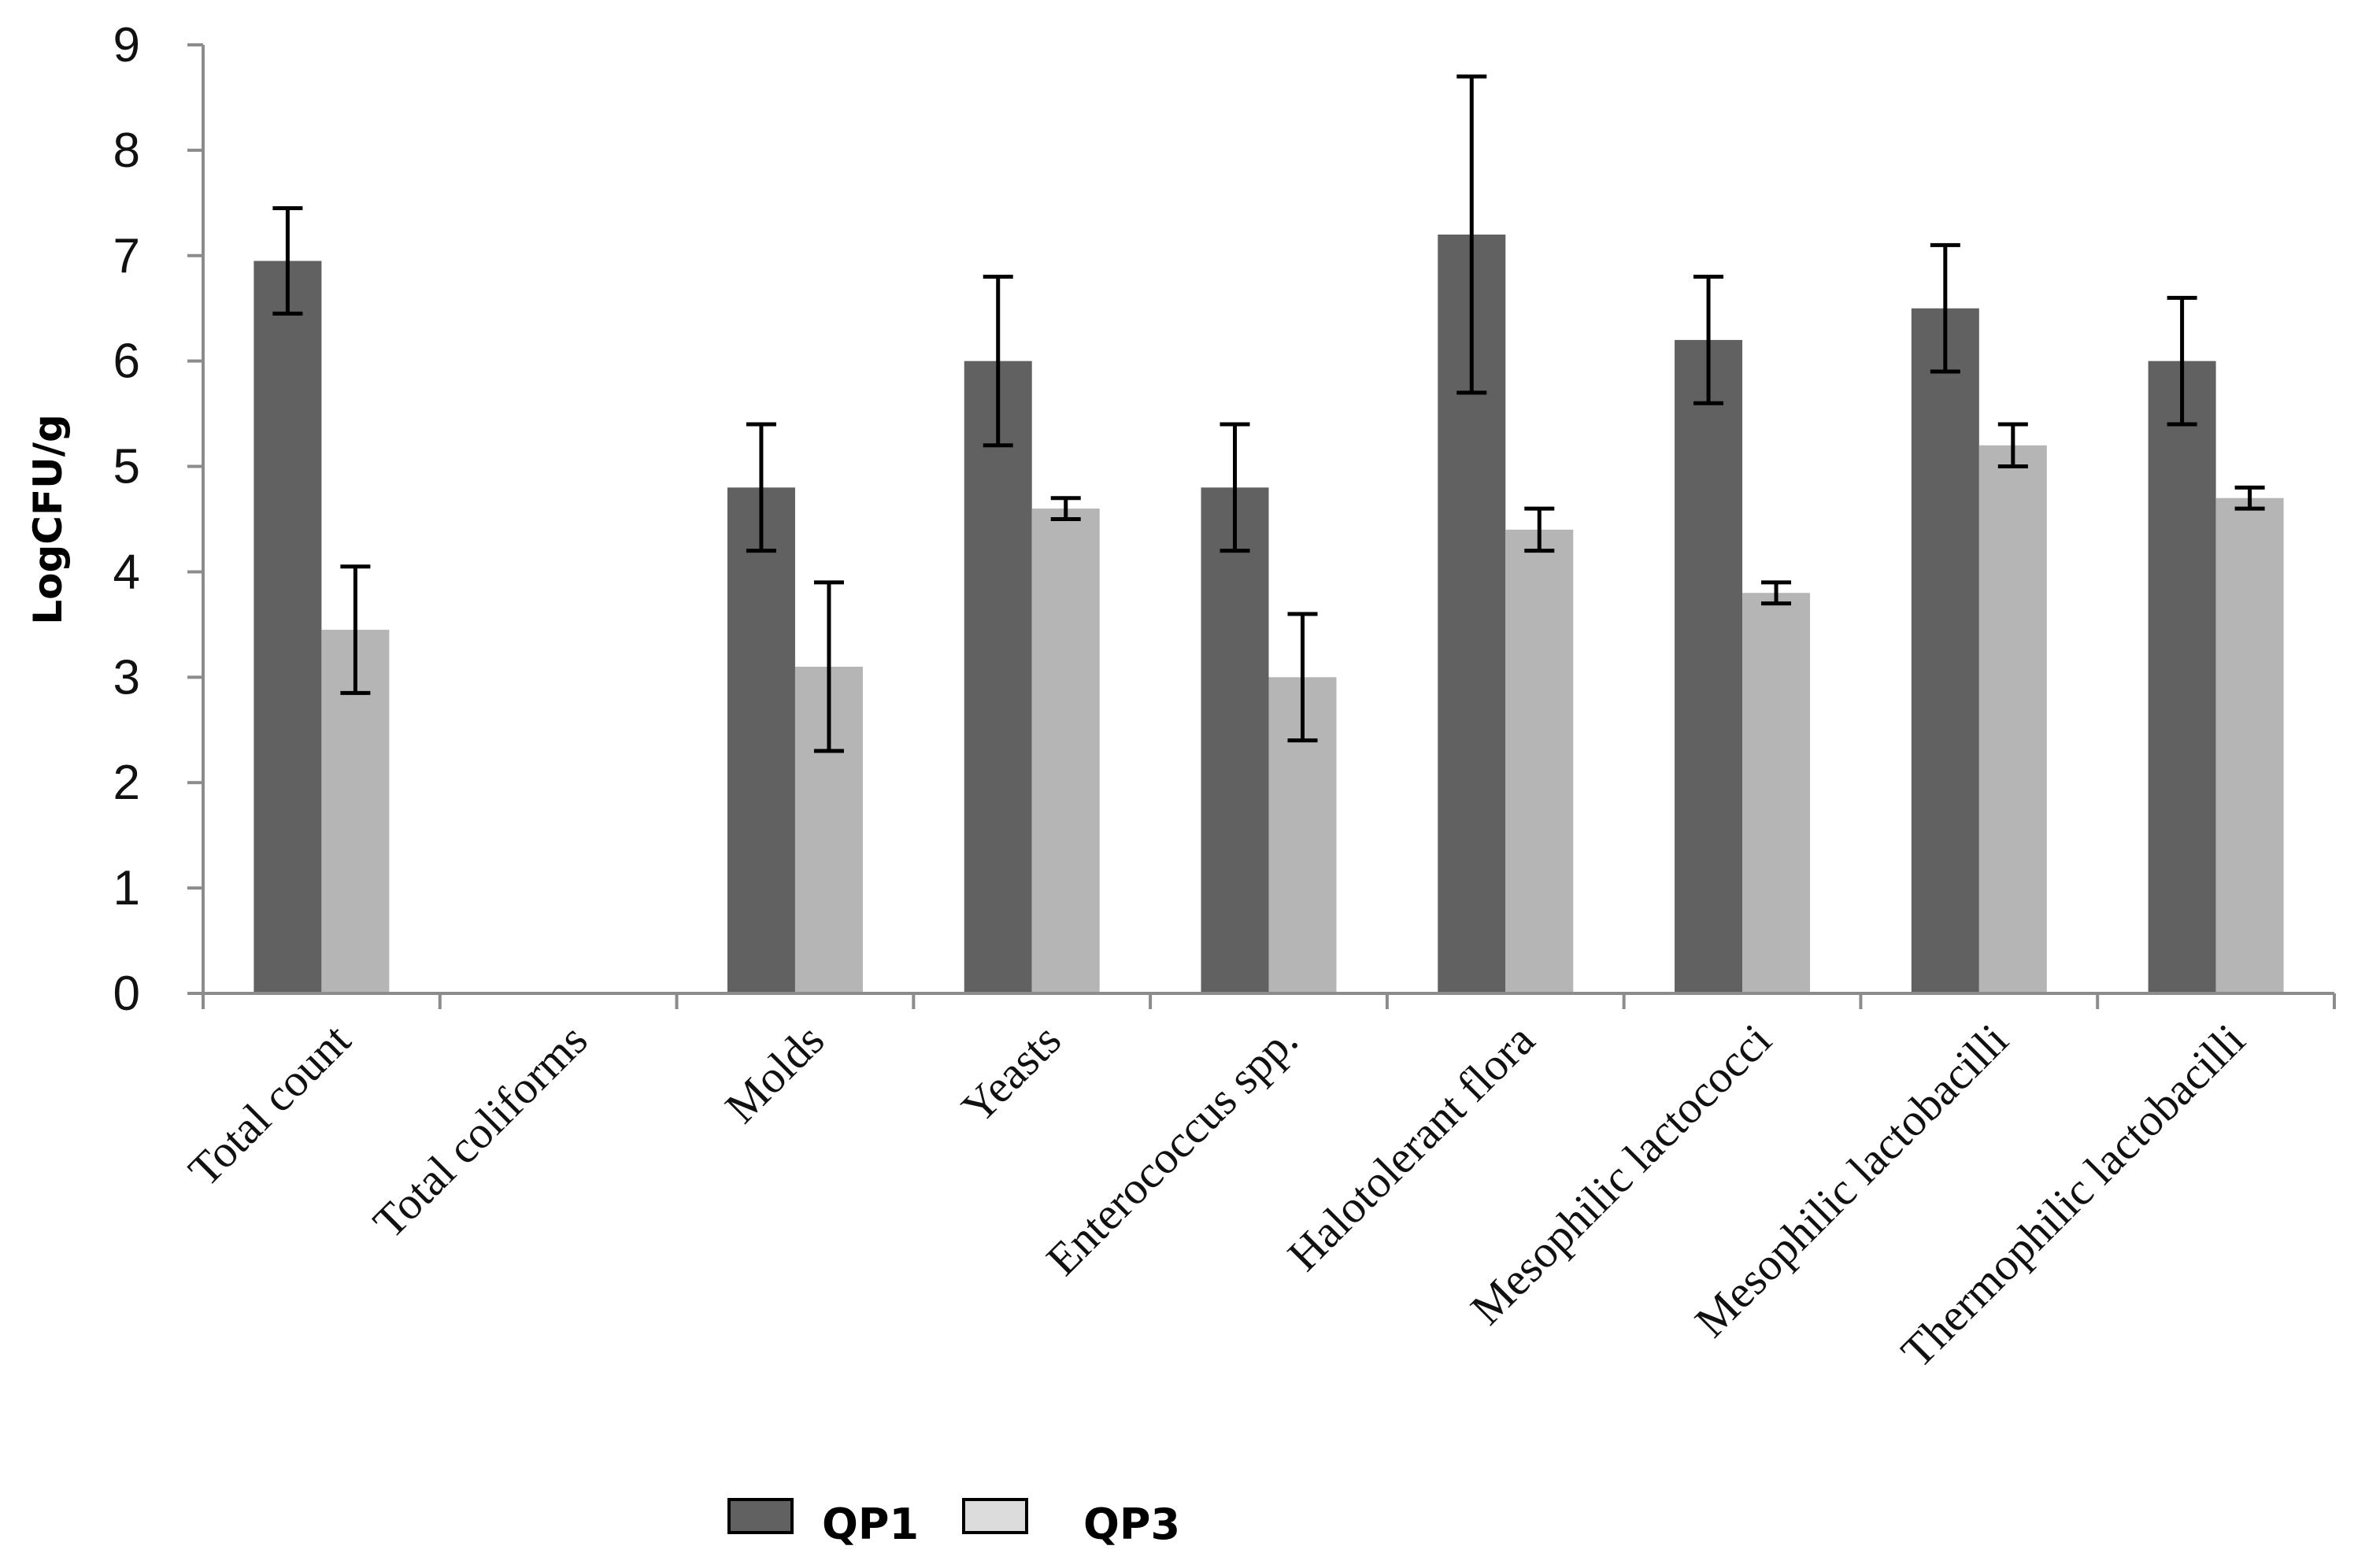 The width and height of the screenshot is (2354, 1568). I want to click on legend: QP1 QP3, so click(953, 1523).